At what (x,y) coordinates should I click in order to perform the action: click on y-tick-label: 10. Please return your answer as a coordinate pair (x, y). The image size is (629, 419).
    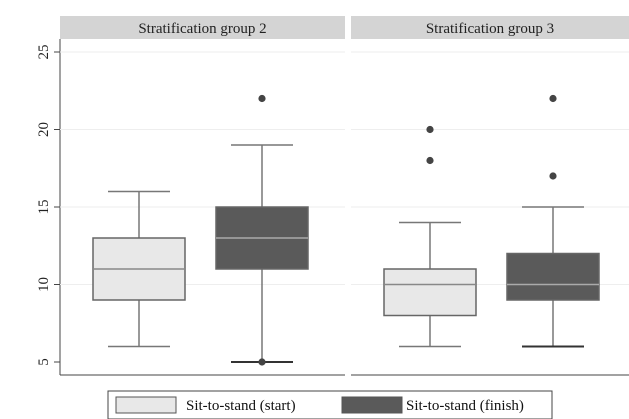
    Looking at the image, I should click on (44, 284).